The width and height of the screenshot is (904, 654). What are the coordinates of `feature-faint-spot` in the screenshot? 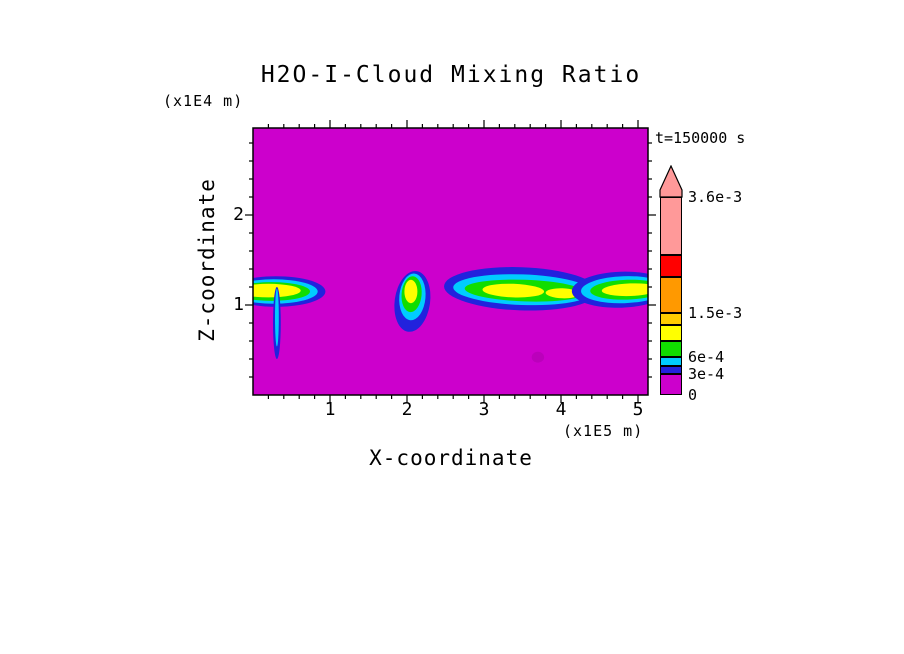 It's located at (538, 357).